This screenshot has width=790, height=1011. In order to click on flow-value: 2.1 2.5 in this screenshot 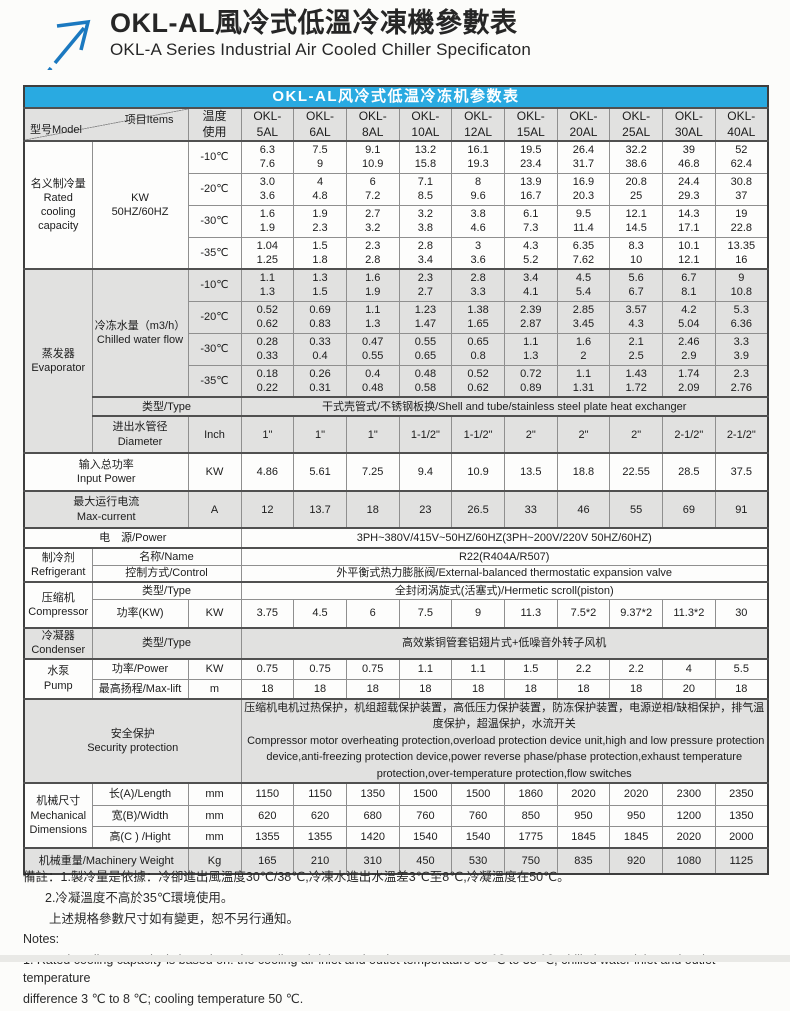, I will do `click(636, 349)`.